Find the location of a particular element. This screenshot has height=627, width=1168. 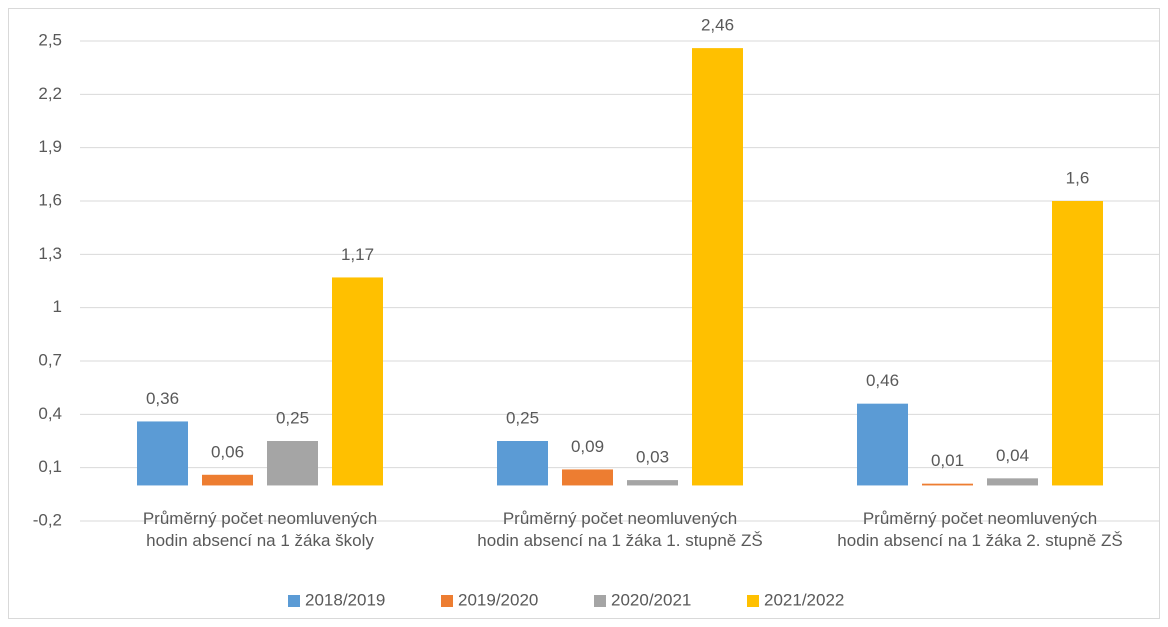

legend-label: 2020/2021 is located at coordinates (651, 599).